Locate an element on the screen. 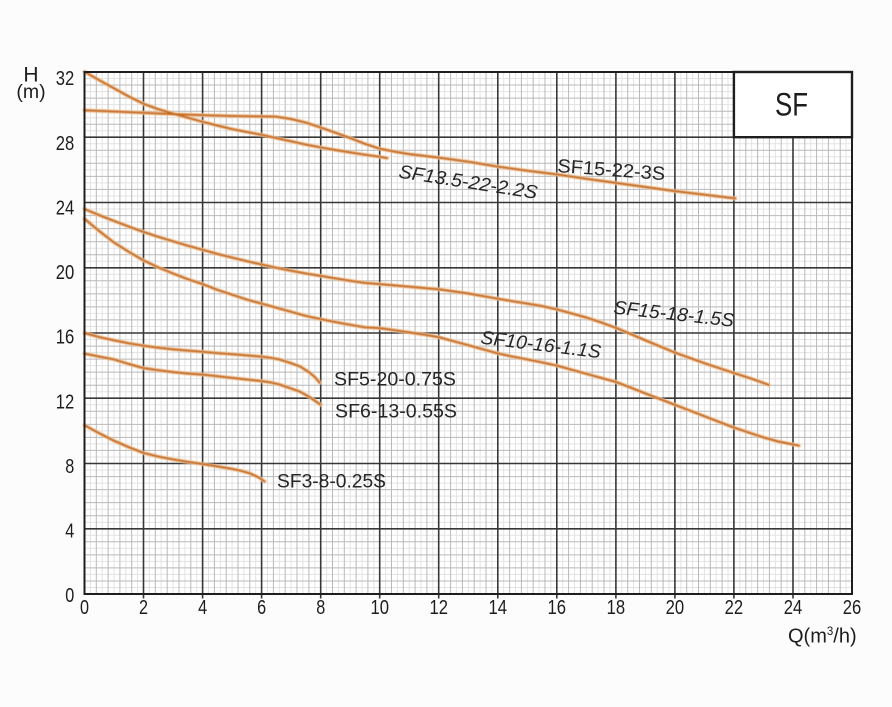 Image resolution: width=892 pixels, height=707 pixels. svg-text: 2 is located at coordinates (143, 608).